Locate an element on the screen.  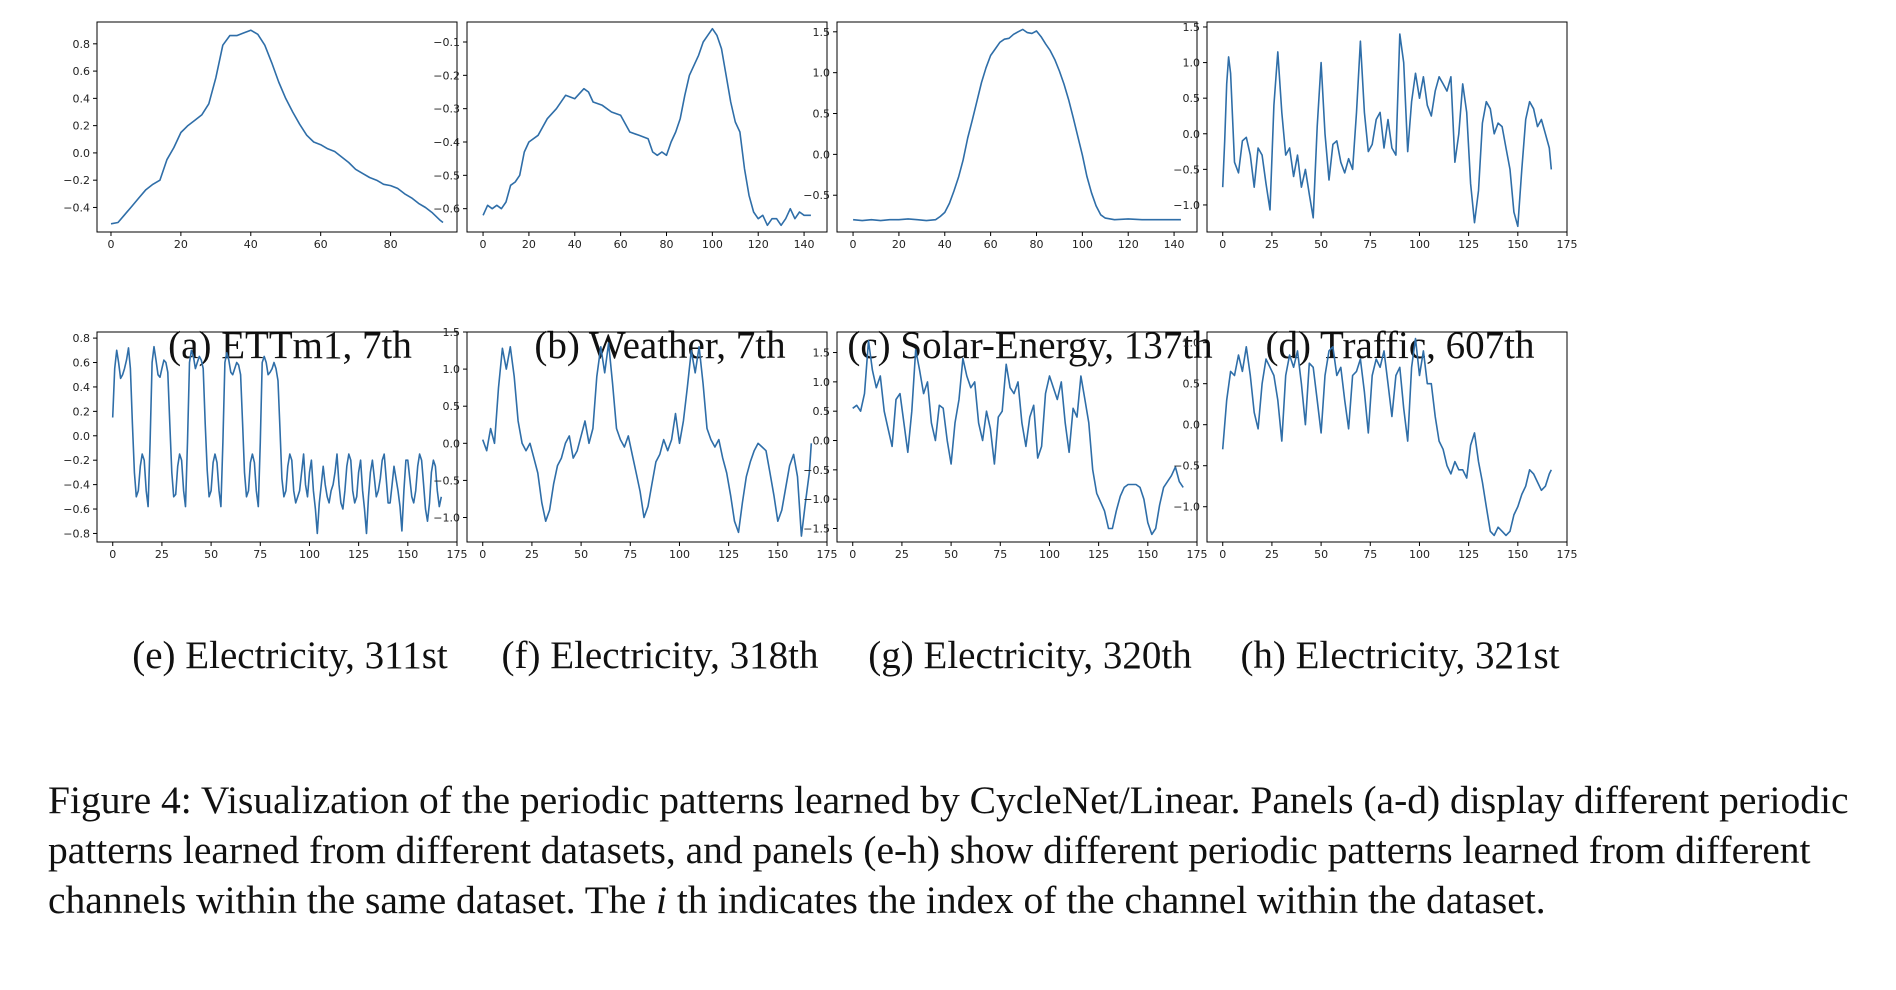
x-tick-label: 40 is located at coordinates (575, 244).